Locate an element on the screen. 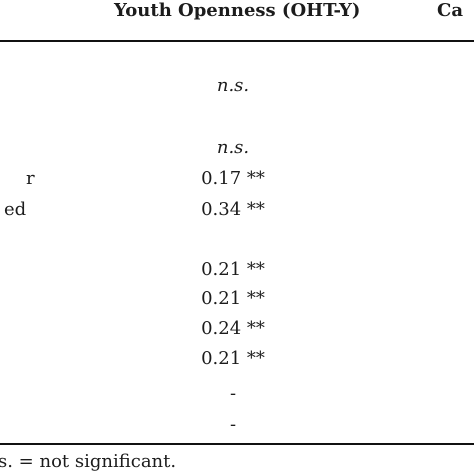 Image resolution: width=474 pixels, height=474 pixels. youth-value-row-5: 0.21 ** is located at coordinates (233, 269).